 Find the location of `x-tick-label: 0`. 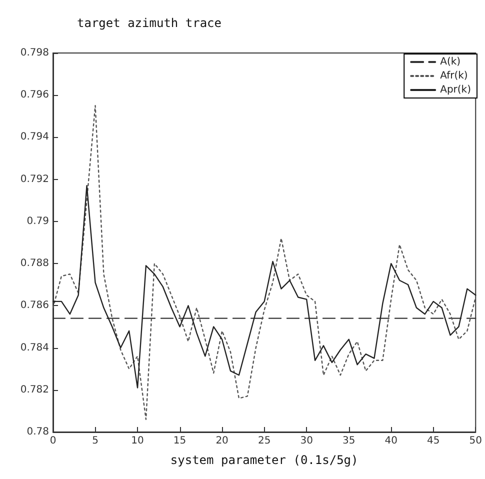

x-tick-label: 0 is located at coordinates (53, 441).